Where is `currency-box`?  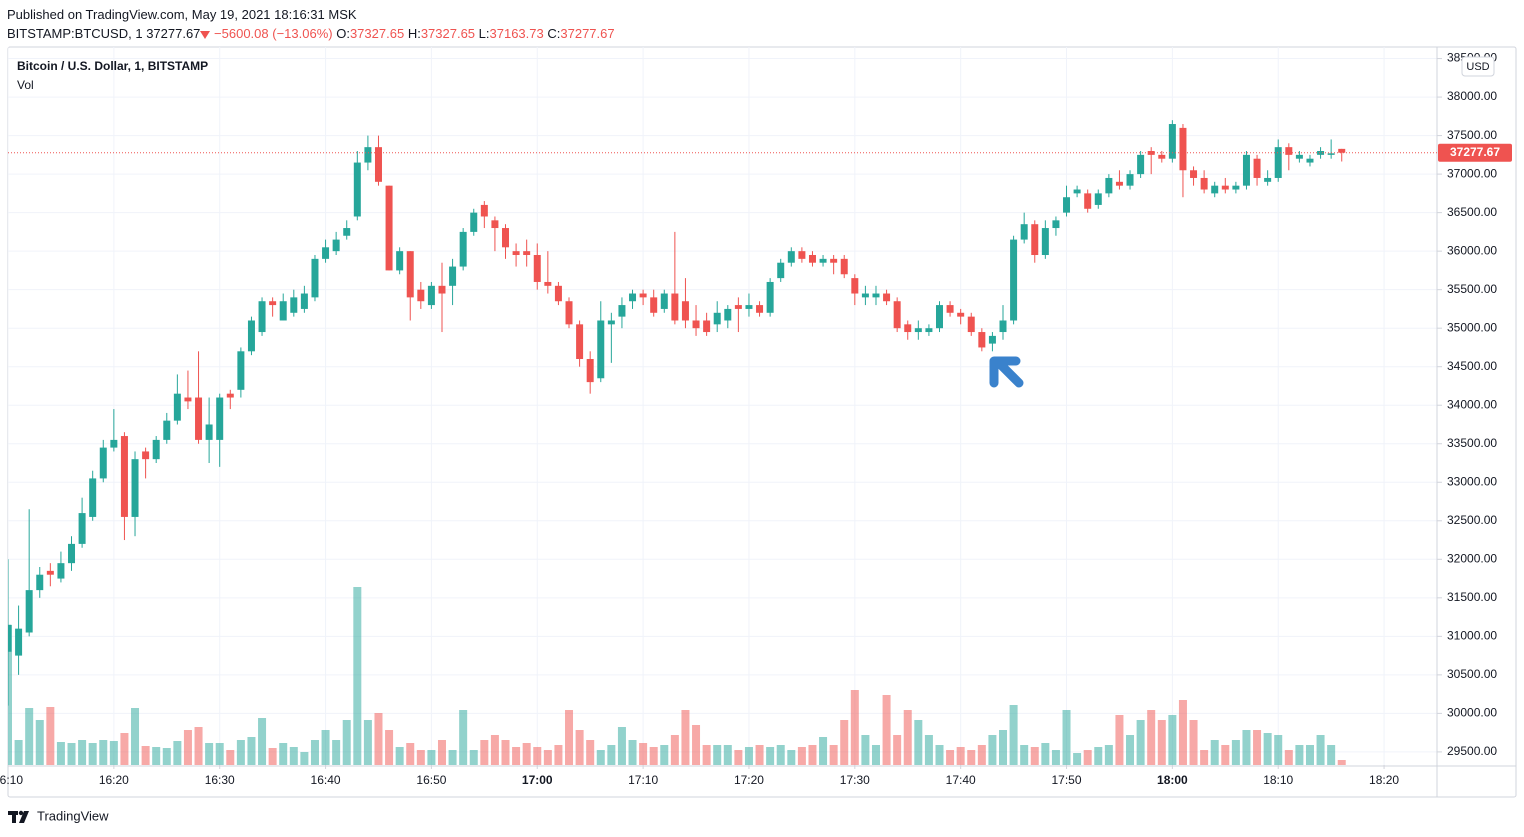
currency-box is located at coordinates (1478, 66).